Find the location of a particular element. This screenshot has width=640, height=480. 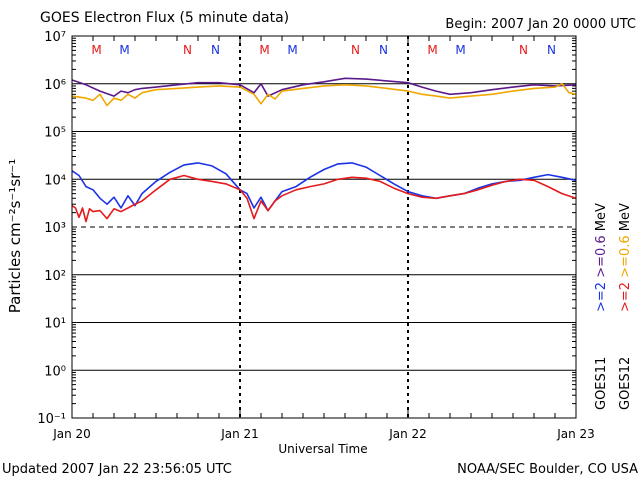

chart-title: GOES Electron Flux (5 minute data) is located at coordinates (164, 18).